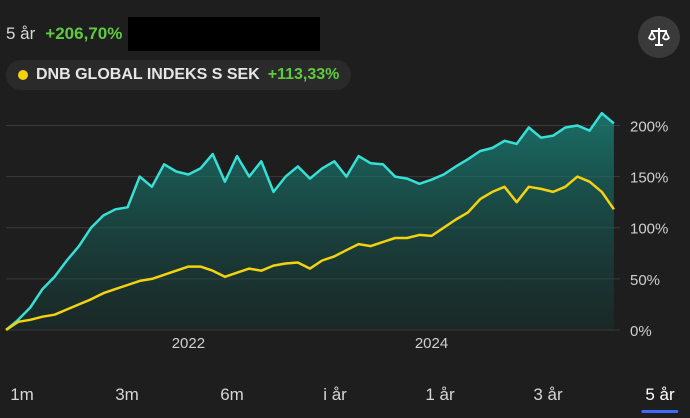 The width and height of the screenshot is (690, 418). Describe the element at coordinates (224, 34) in the screenshot. I see `redacted-area` at that location.